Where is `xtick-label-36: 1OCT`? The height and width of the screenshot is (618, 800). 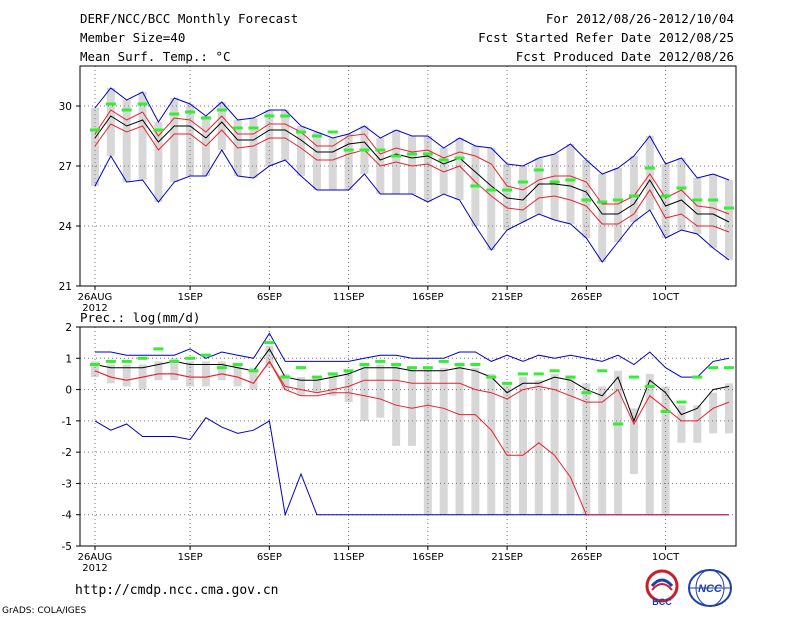
xtick-label-36: 1OCT is located at coordinates (666, 557).